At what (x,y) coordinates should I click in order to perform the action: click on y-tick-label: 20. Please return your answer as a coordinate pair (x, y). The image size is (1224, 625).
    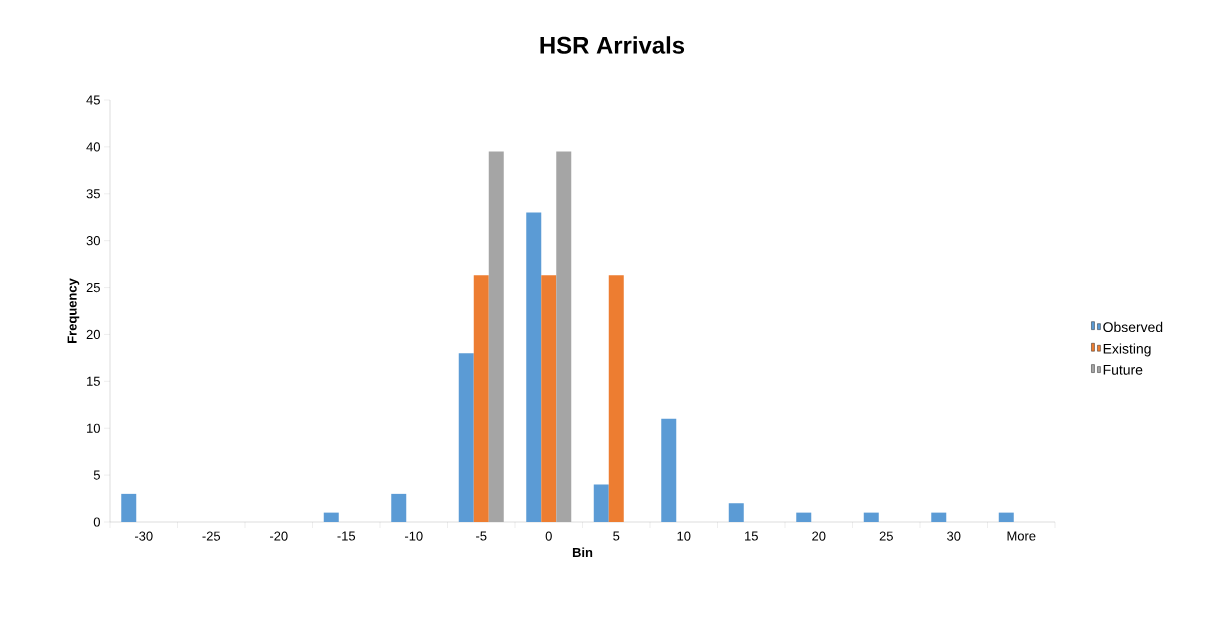
    Looking at the image, I should click on (93, 334).